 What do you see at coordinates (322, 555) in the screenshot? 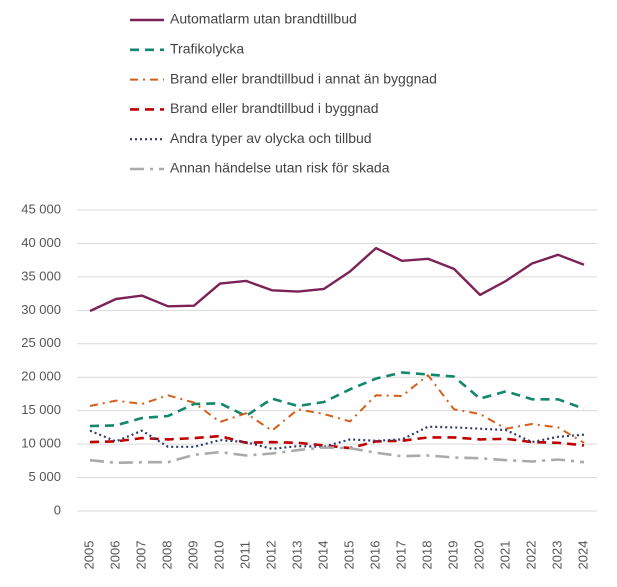
I see `x-tick-label: 2014` at bounding box center [322, 555].